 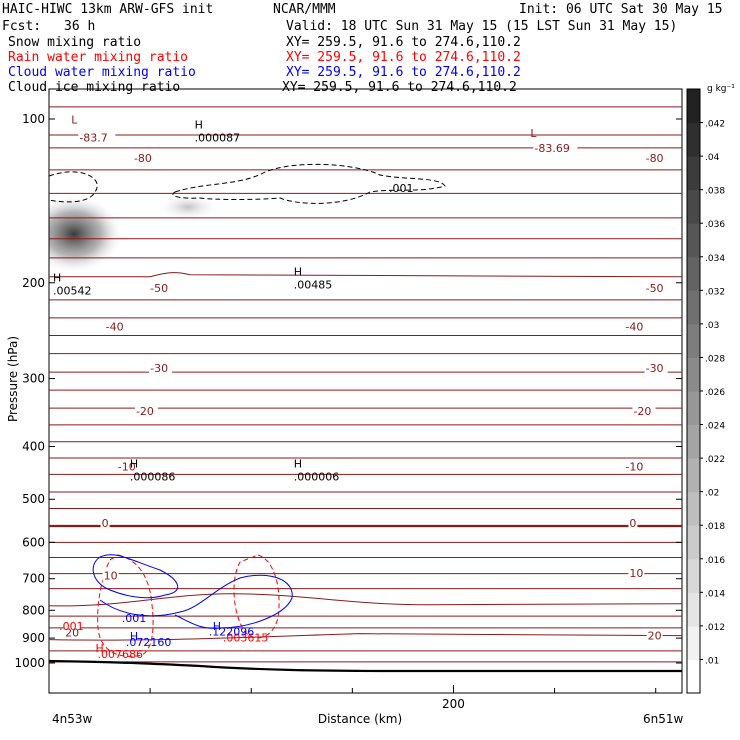 What do you see at coordinates (313, 285) in the screenshot?
I see `snow-max-value: .00485` at bounding box center [313, 285].